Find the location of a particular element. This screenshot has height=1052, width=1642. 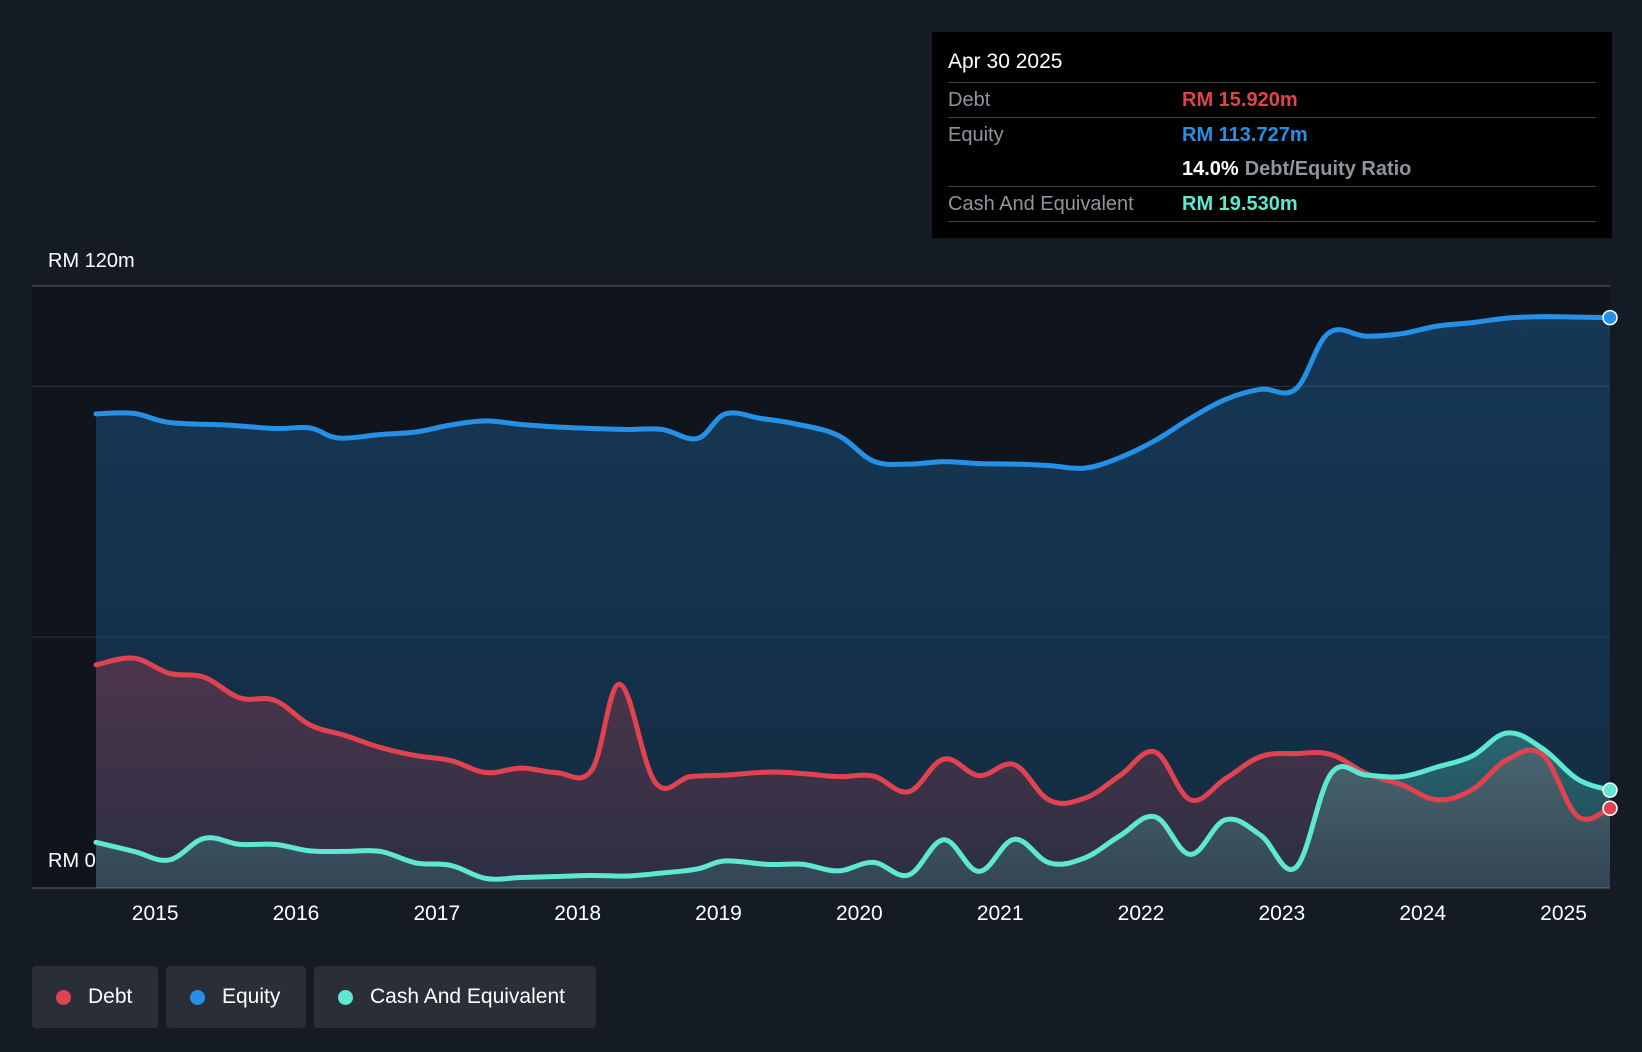

legend-item-cash: Cash And Equivalent is located at coordinates (455, 997).